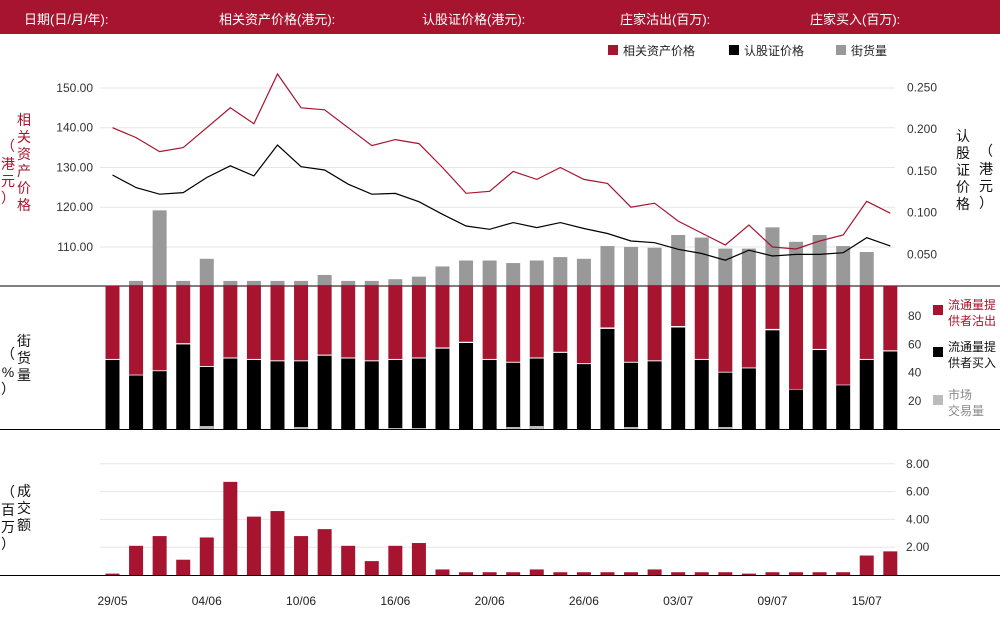 The image size is (1000, 620). I want to click on left-tick-label: 130.00, so click(74, 167).